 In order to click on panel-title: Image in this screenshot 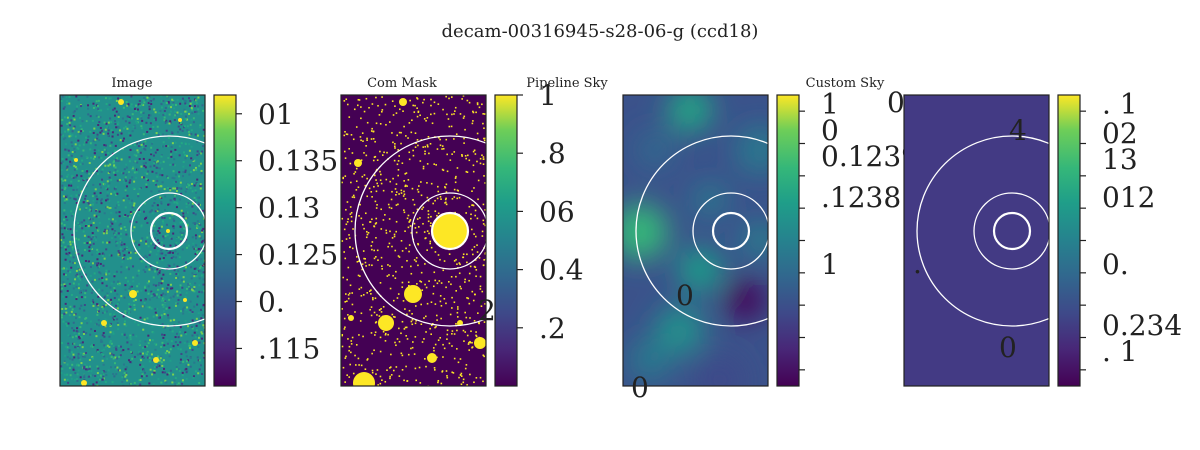, I will do `click(132, 83)`.